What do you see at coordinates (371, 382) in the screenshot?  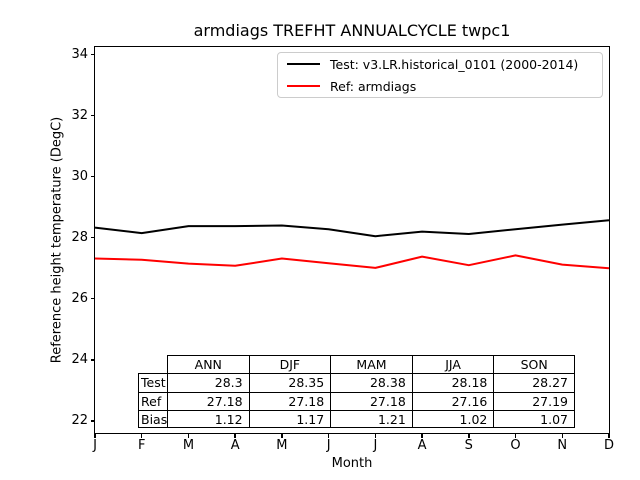 I see `table-cell: 28.38` at bounding box center [371, 382].